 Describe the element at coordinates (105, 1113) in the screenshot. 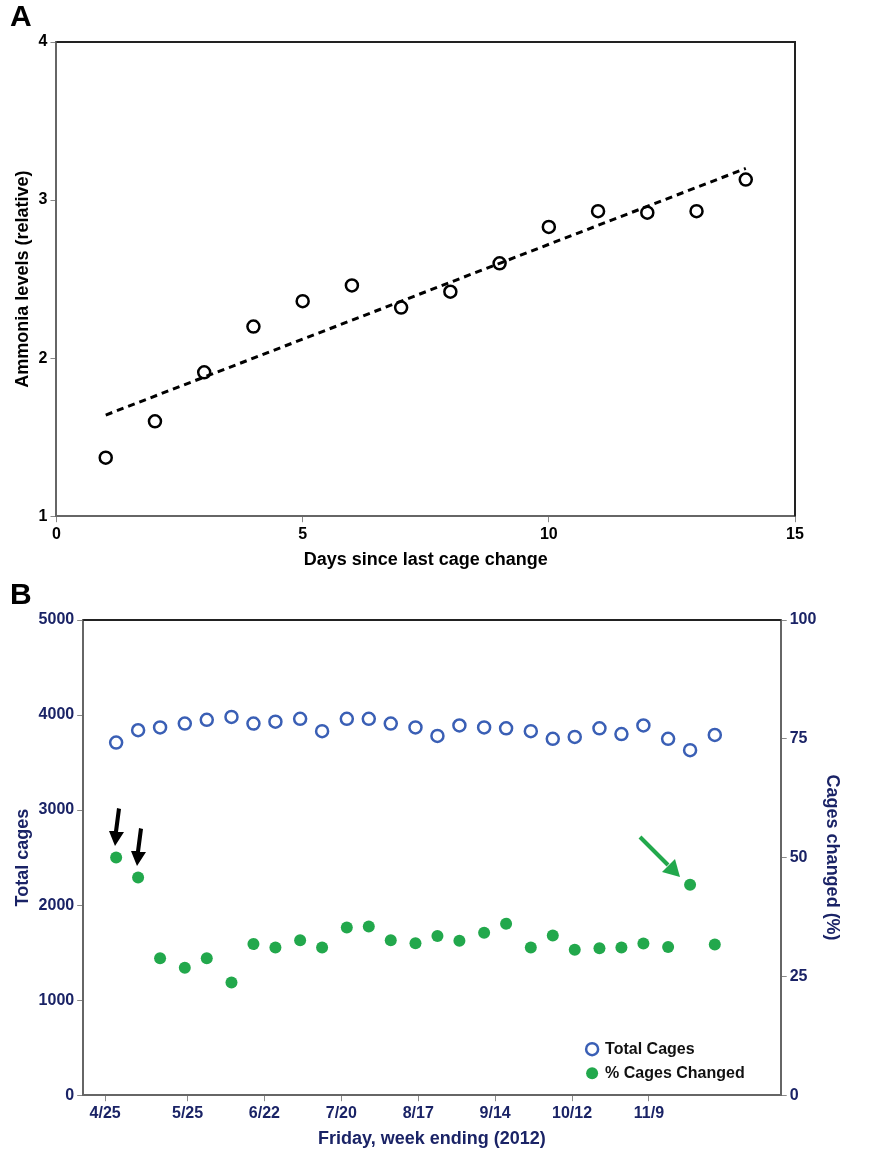

I see `x-tick-label: 4/25` at that location.